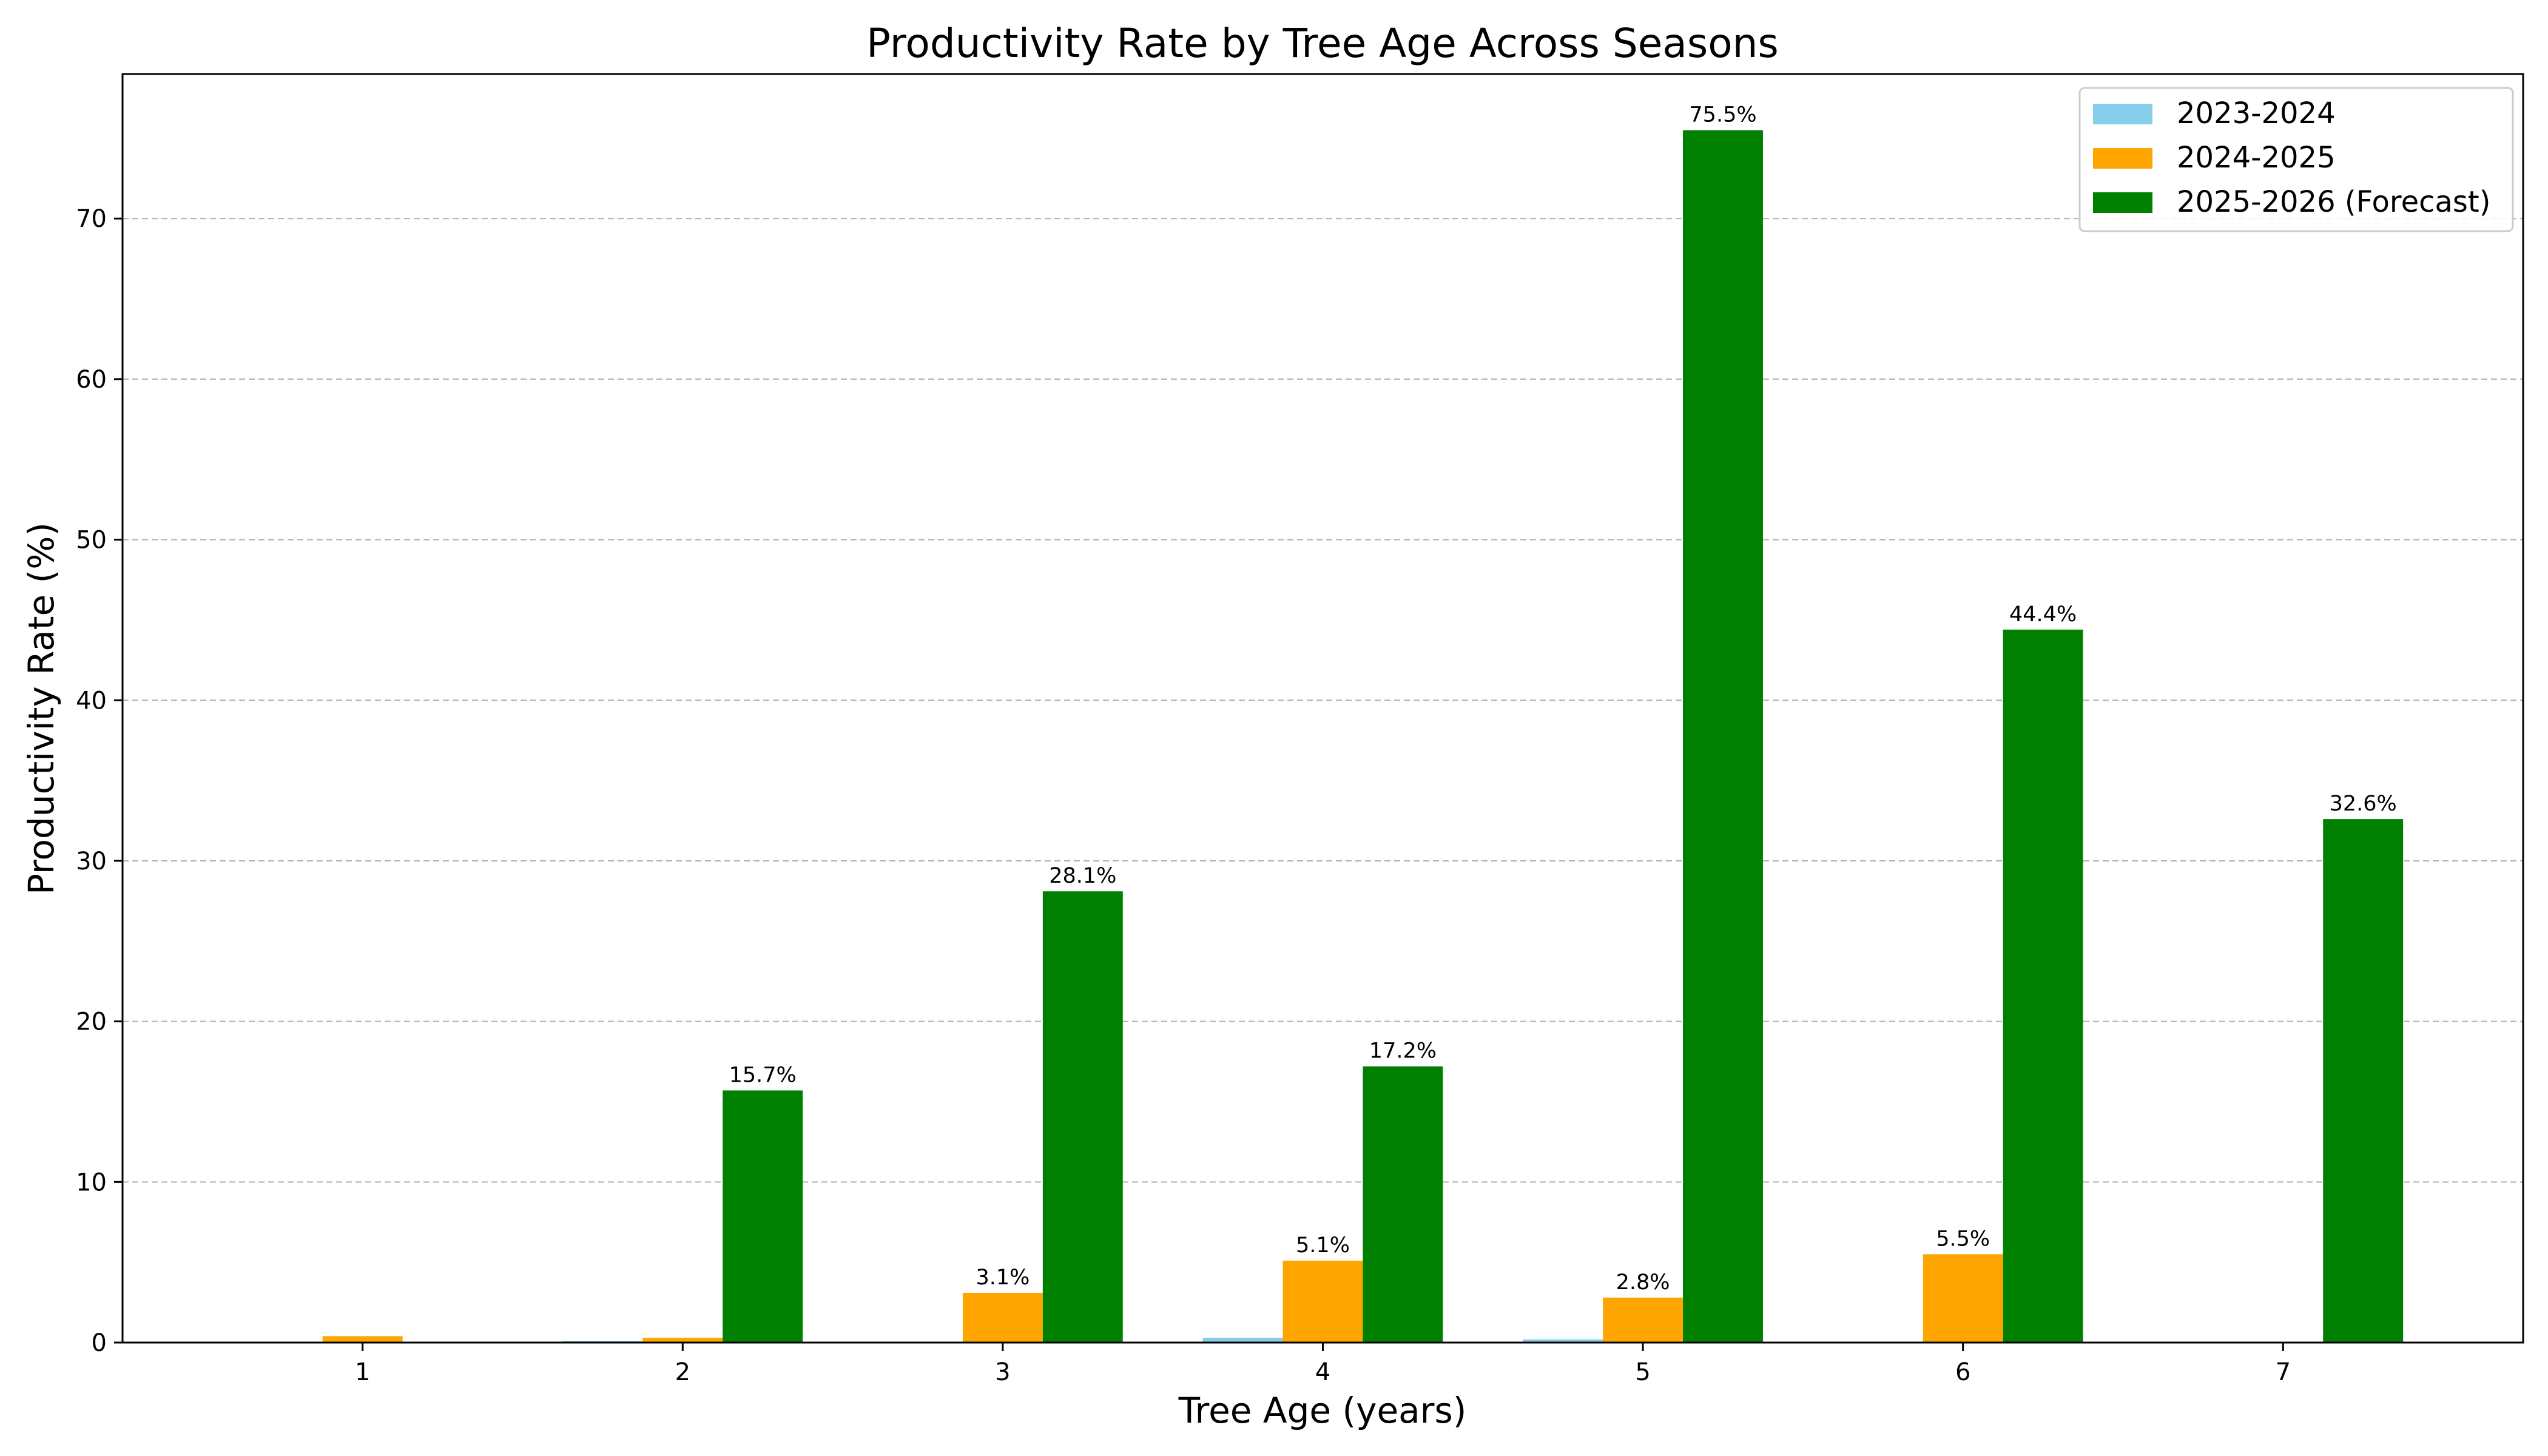 The width and height of the screenshot is (2548, 1456). Describe the element at coordinates (2256, 158) in the screenshot. I see `legend-label: 2024-2025` at that location.